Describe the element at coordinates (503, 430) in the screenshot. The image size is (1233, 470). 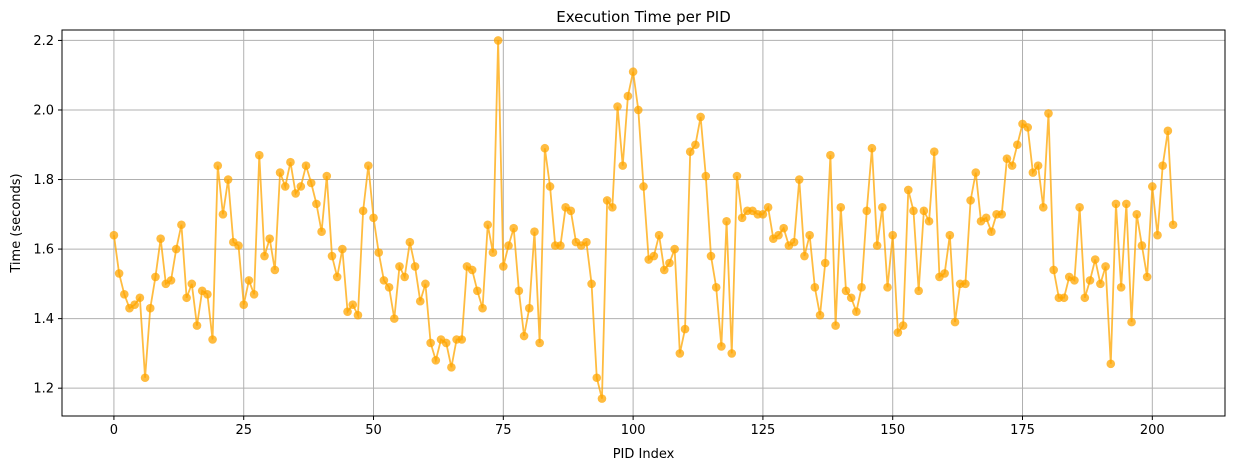
I see `x-tick-label: 75` at that location.